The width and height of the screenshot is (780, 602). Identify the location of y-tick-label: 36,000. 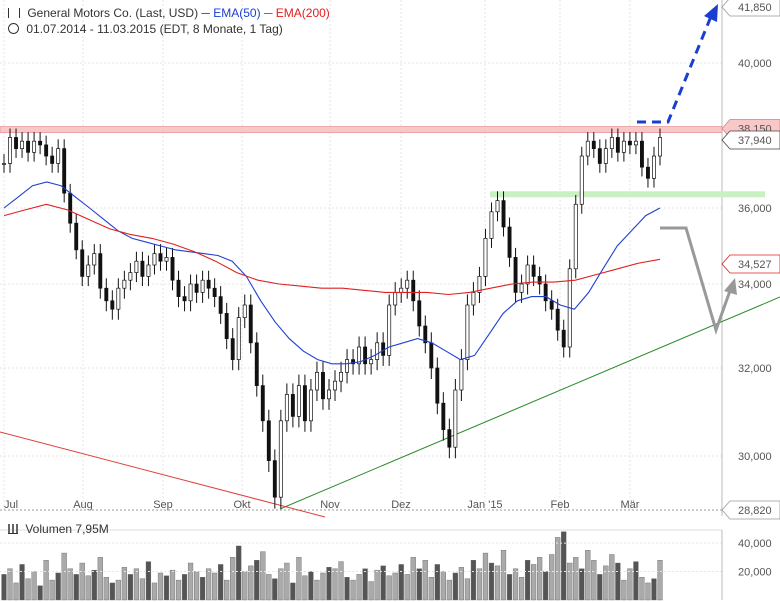
(755, 209).